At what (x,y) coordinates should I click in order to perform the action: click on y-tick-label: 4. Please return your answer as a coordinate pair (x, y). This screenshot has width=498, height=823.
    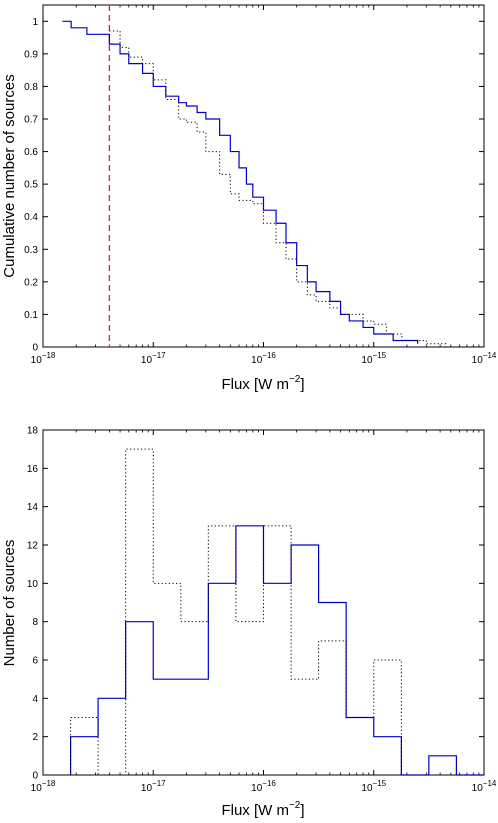
    Looking at the image, I should click on (35, 699).